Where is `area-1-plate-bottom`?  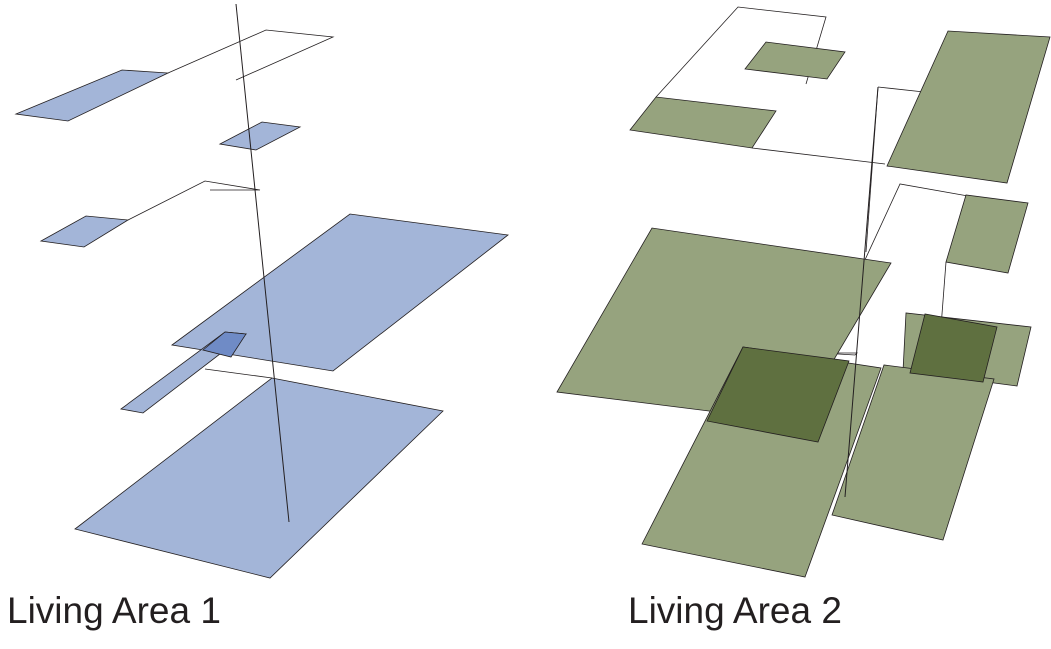
area-1-plate-bottom is located at coordinates (259, 478).